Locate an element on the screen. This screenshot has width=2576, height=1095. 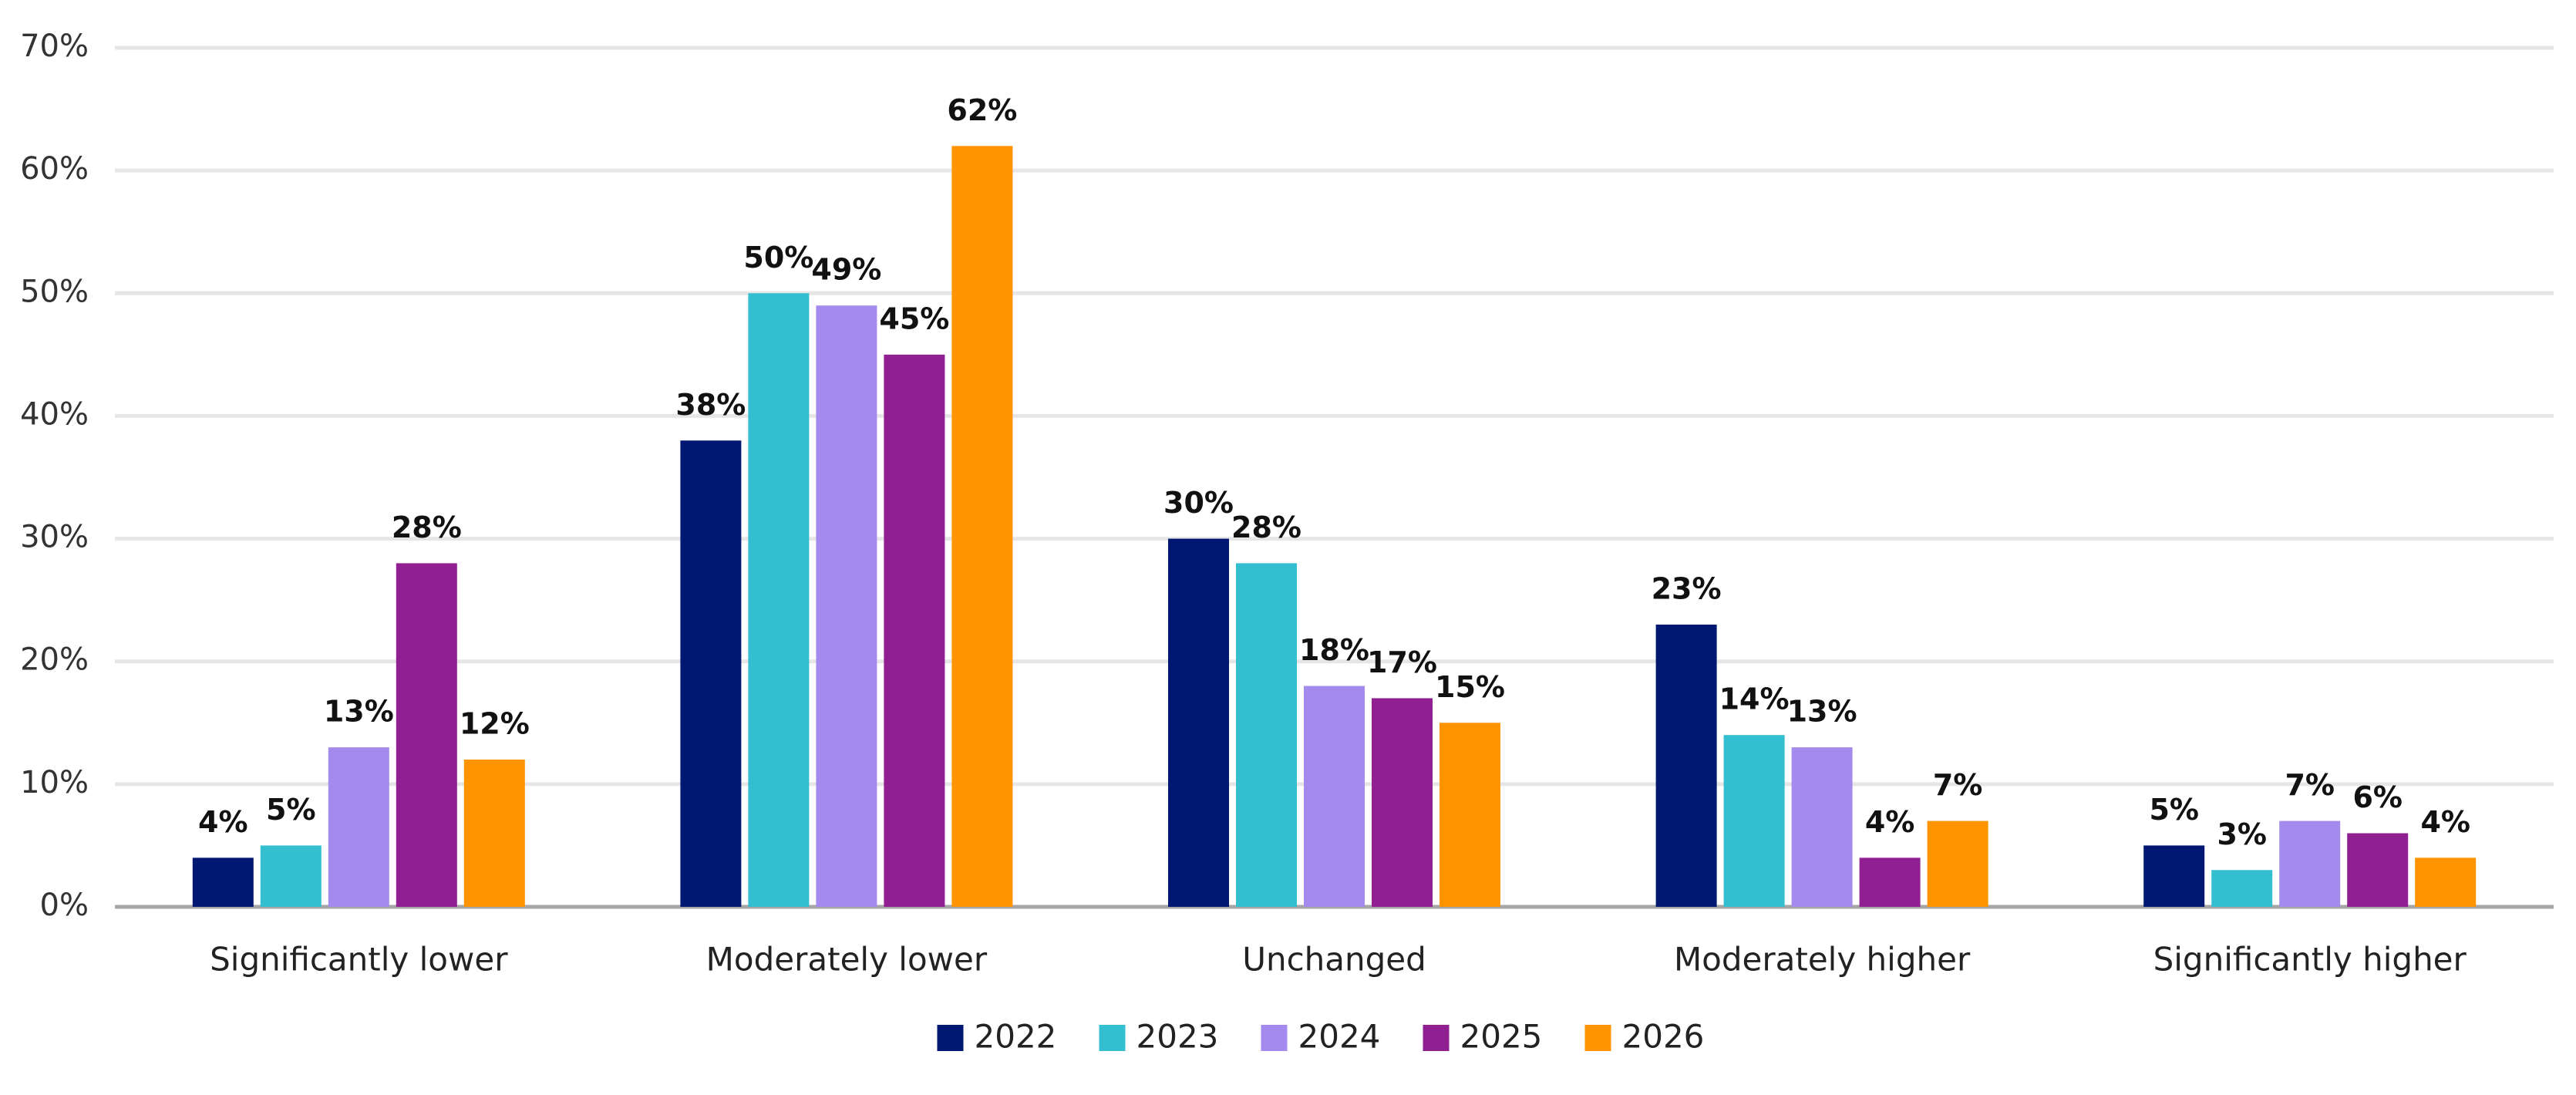
value-label: 15% is located at coordinates (1470, 687).